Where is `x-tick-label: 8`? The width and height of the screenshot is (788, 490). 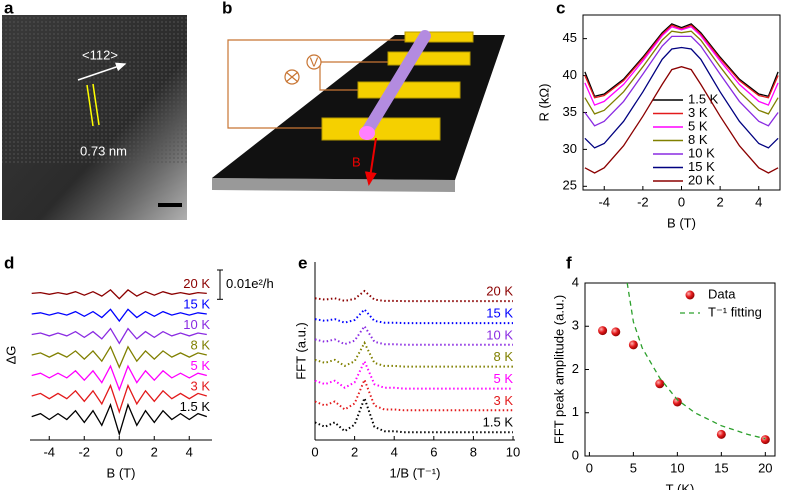
x-tick-label: 8 is located at coordinates (473, 451).